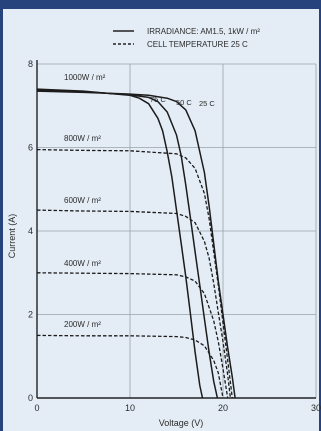  What do you see at coordinates (12, 236) in the screenshot?
I see `y-axis-label: Current (A)` at bounding box center [12, 236].